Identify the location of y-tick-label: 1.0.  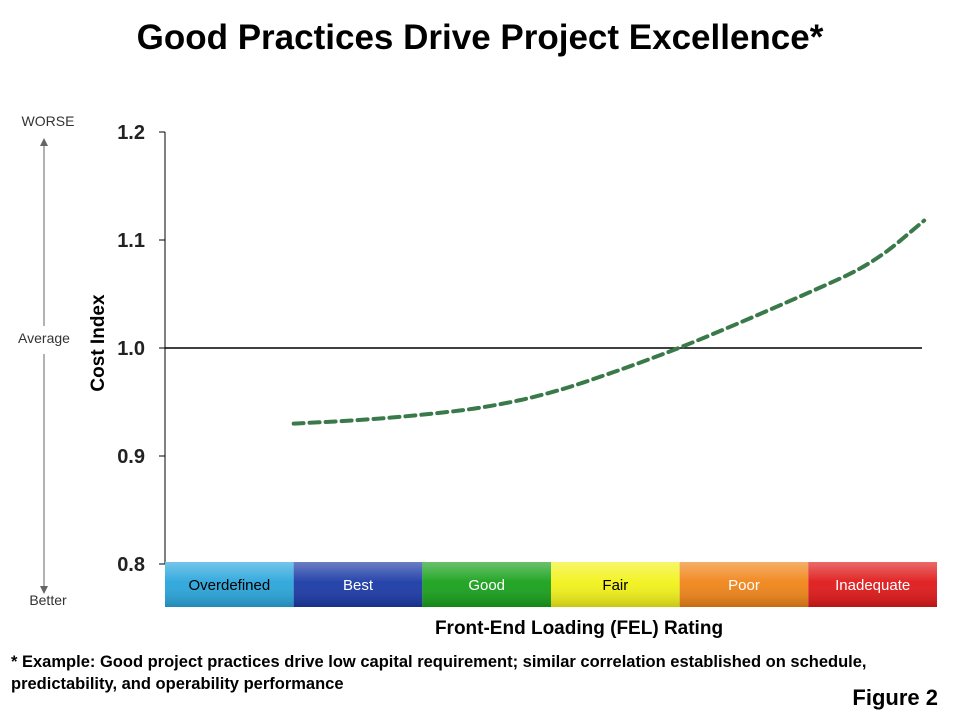
(131, 349).